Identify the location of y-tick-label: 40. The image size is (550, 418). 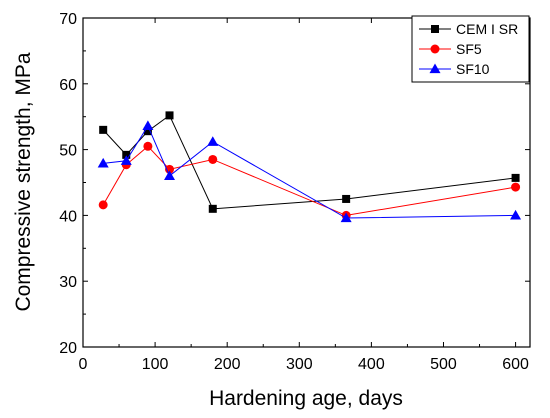
(68, 216).